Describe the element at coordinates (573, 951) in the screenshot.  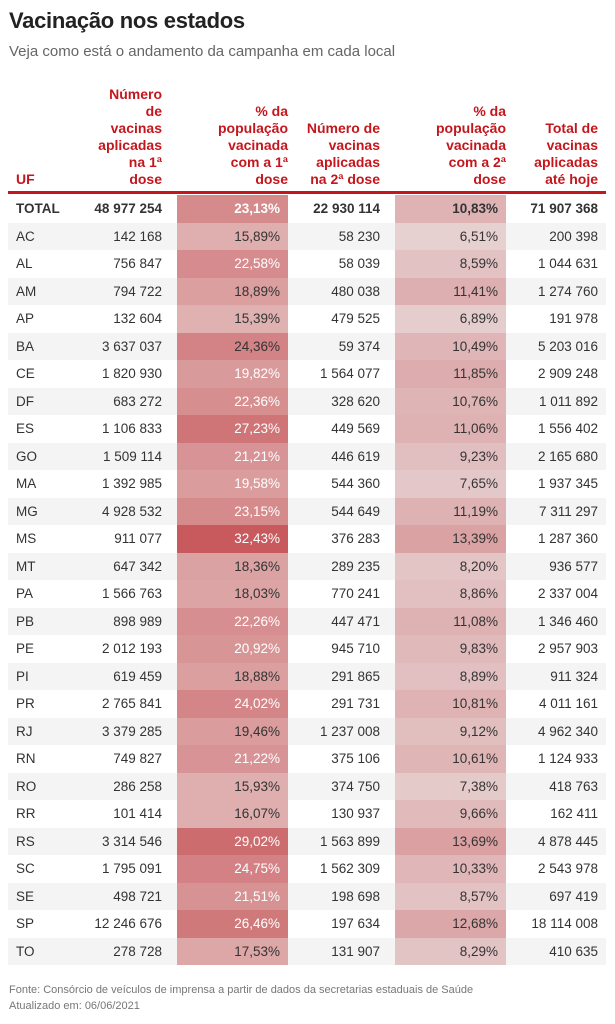
I see `total-cell: 410 635` at that location.